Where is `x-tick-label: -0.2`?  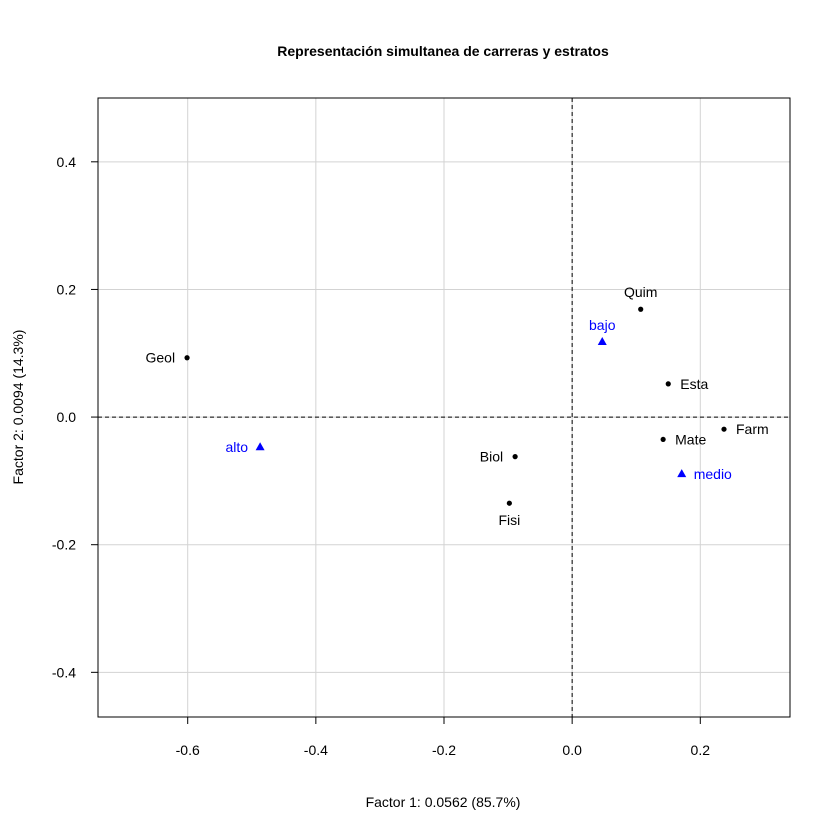
x-tick-label: -0.2 is located at coordinates (444, 750).